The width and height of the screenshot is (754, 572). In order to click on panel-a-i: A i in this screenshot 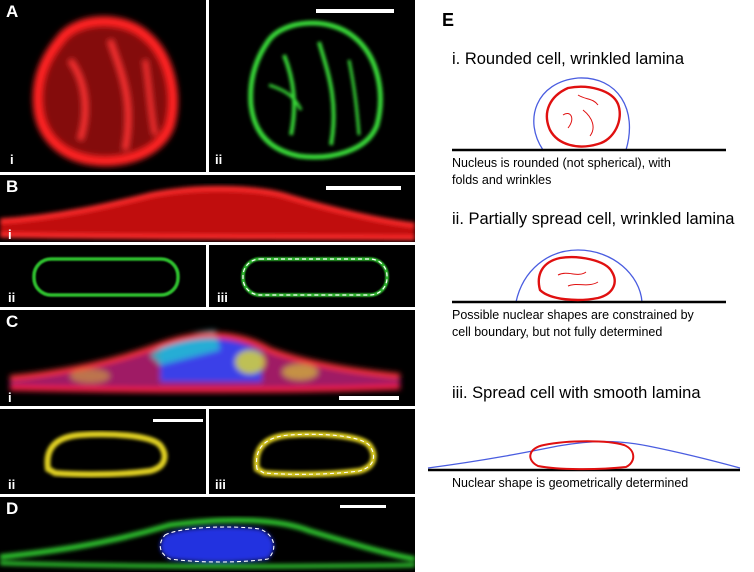, I will do `click(103, 86)`.